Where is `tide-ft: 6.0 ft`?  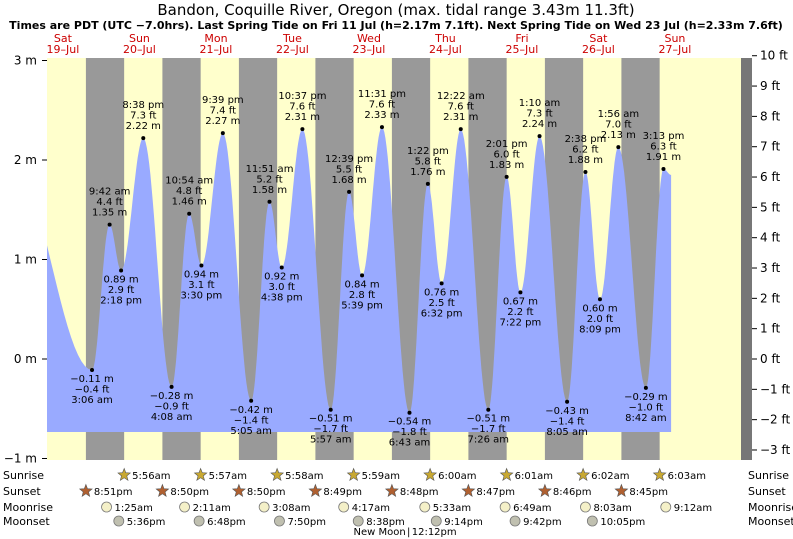
tide-ft: 6.0 ft is located at coordinates (506, 154).